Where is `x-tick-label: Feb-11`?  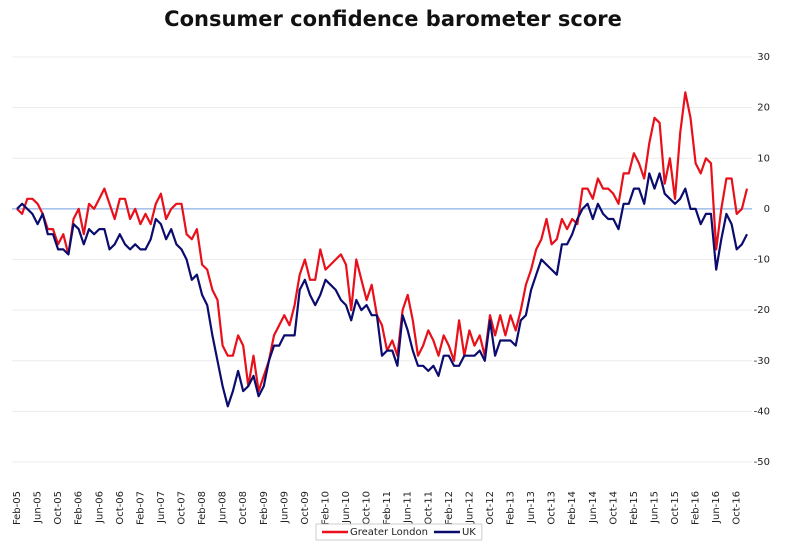
x-tick-label: Feb-11 is located at coordinates (387, 508).